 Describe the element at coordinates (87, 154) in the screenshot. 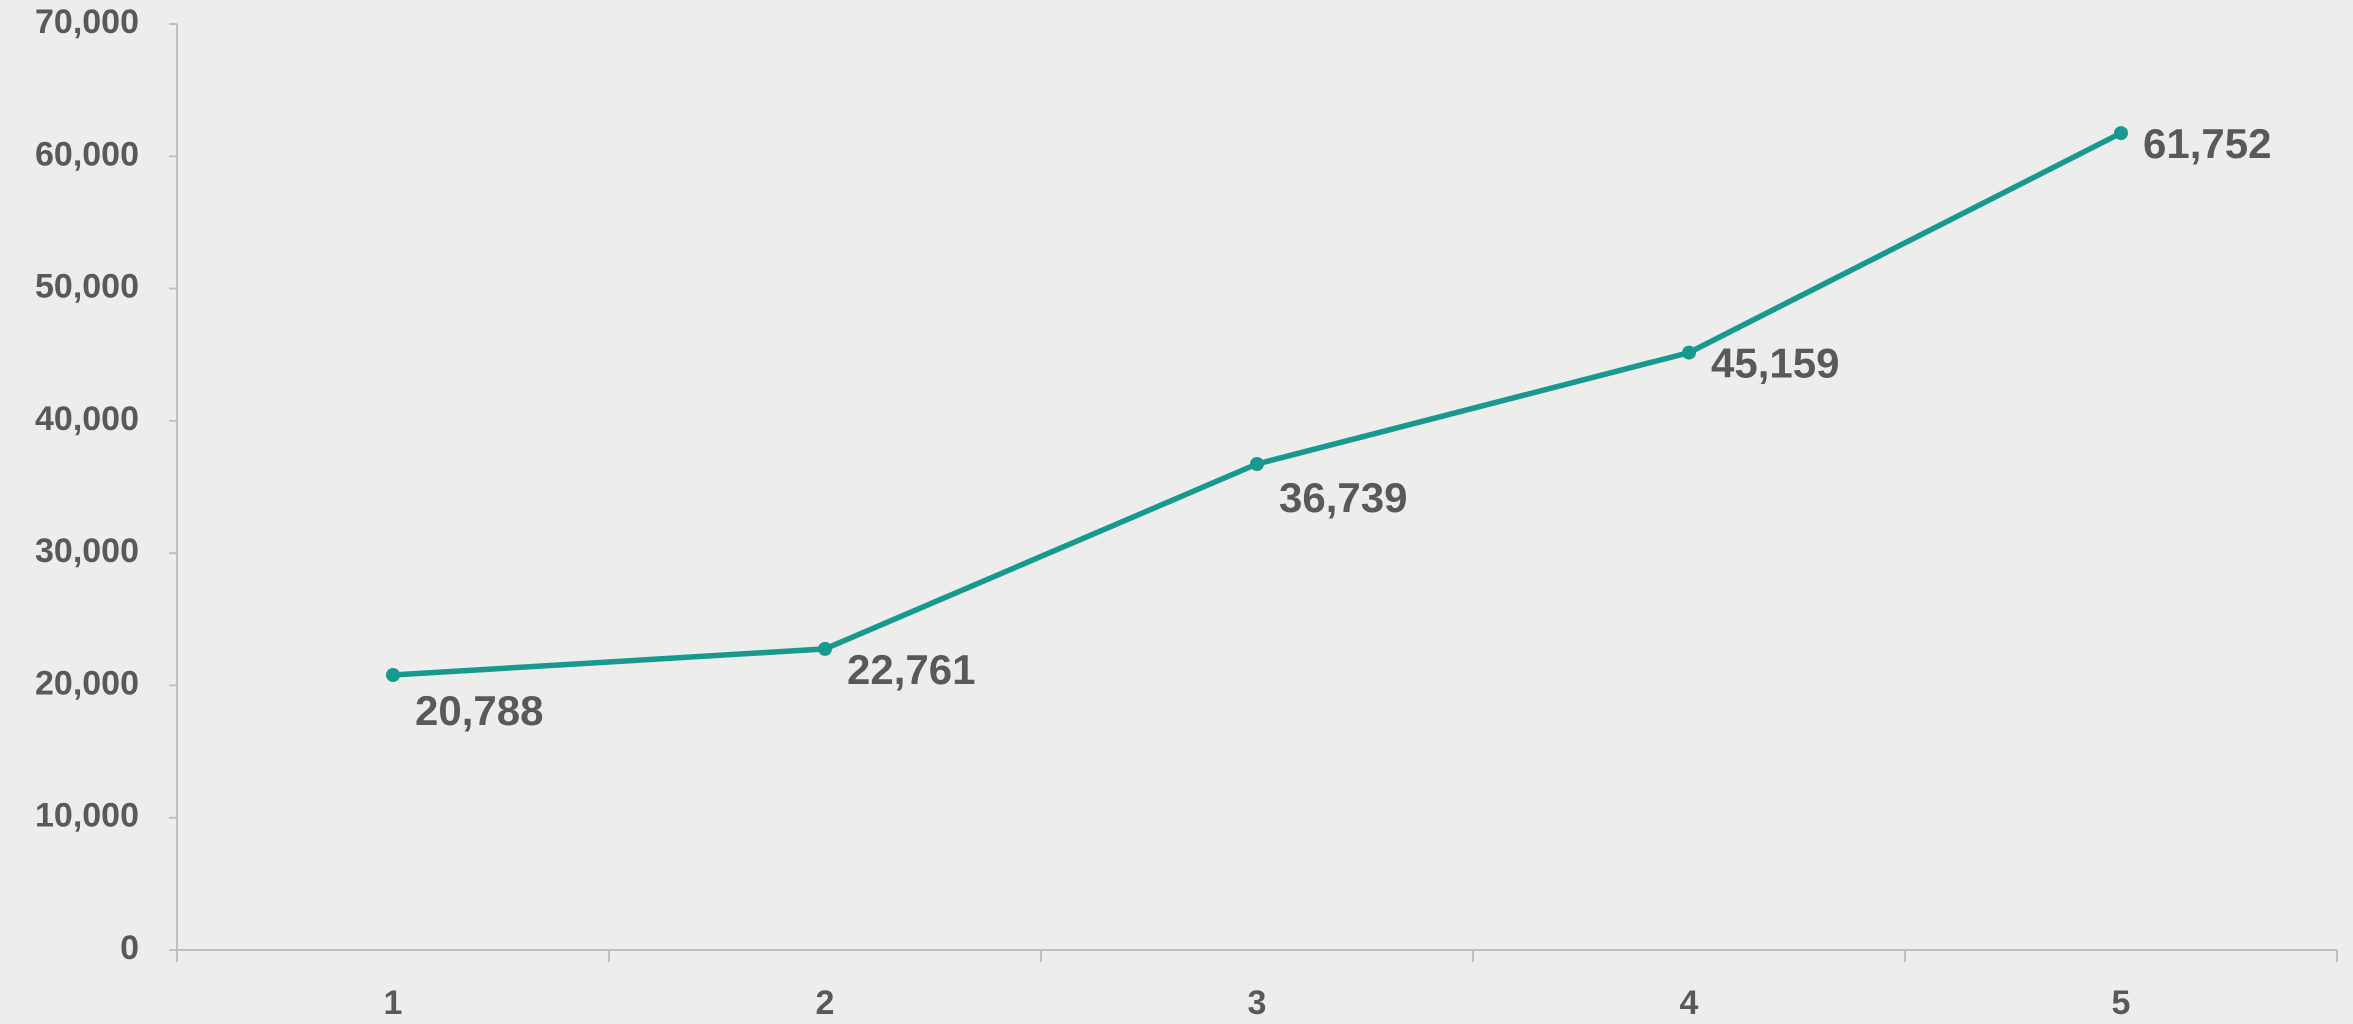

I see `y-tick-label: 60,000` at that location.